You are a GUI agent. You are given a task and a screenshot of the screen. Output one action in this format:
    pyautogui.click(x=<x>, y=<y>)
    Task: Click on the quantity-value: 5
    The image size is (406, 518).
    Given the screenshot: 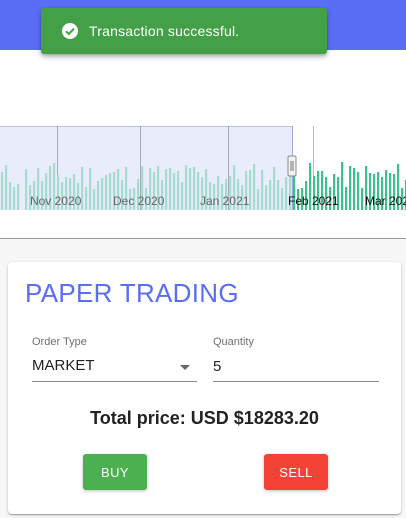 What is the action you would take?
    pyautogui.click(x=217, y=366)
    